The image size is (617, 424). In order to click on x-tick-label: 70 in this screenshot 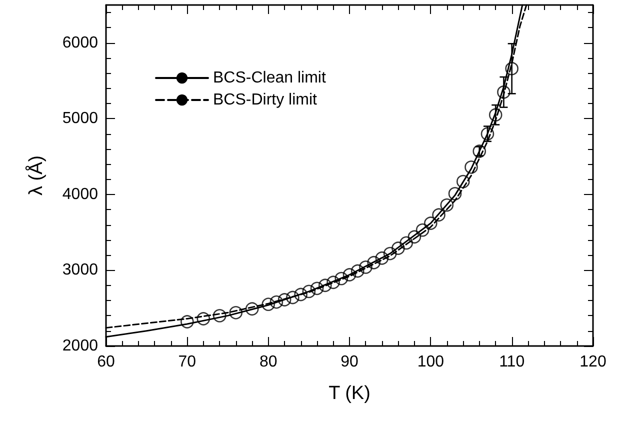, I will do `click(187, 362)`.